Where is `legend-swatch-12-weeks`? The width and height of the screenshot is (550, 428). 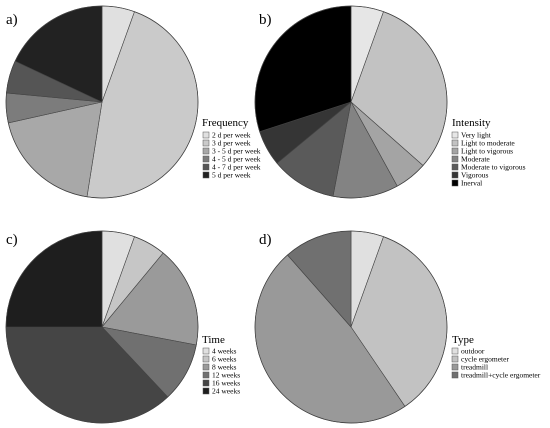 legend-swatch-12-weeks is located at coordinates (206, 375).